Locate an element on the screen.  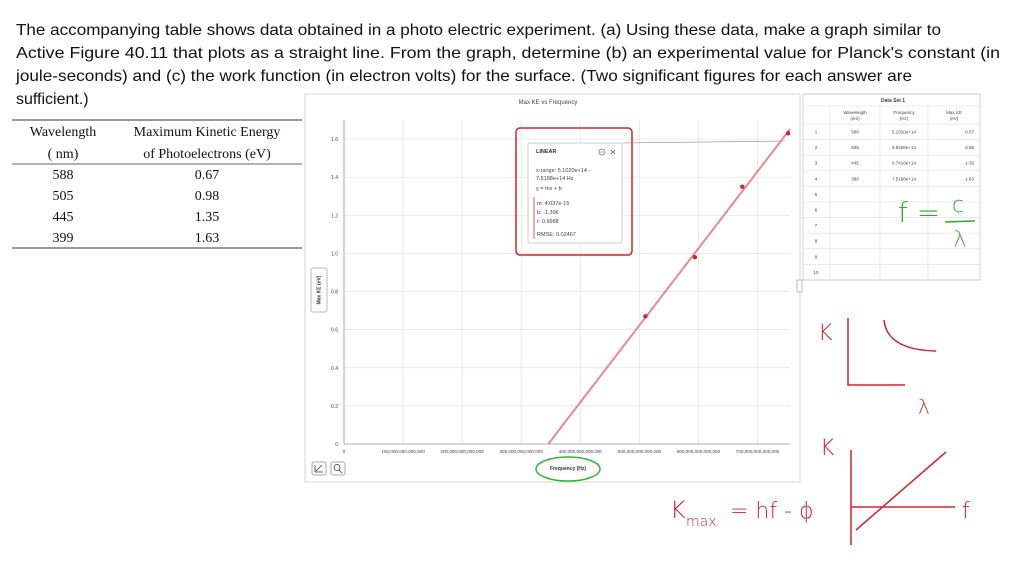
table-cell: 2 is located at coordinates (816, 147).